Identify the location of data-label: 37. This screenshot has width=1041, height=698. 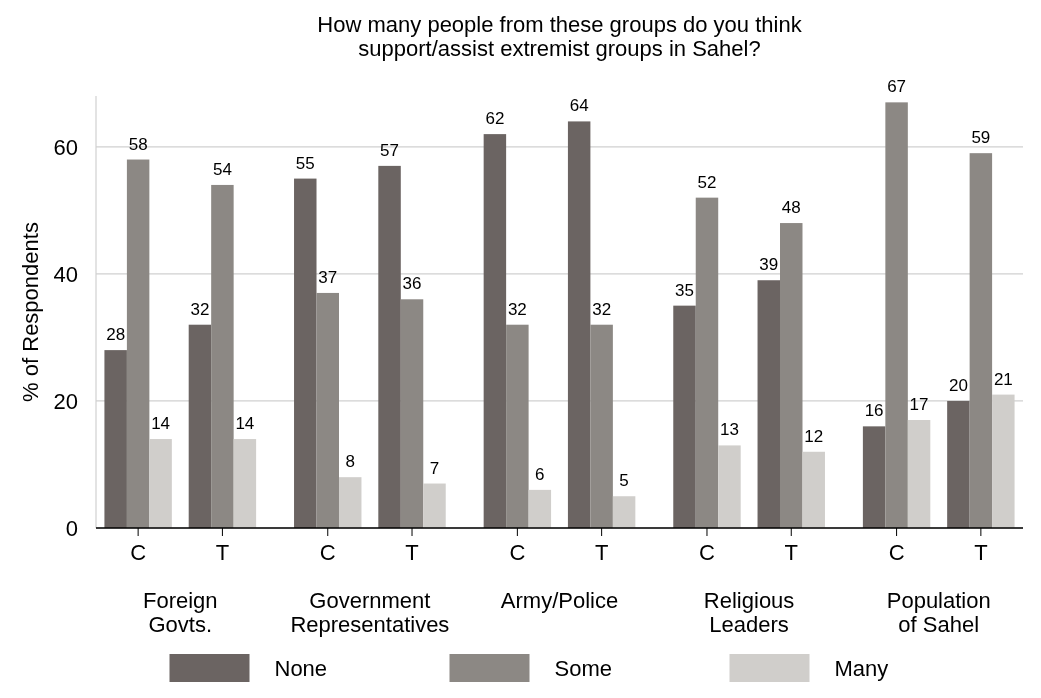
(328, 277).